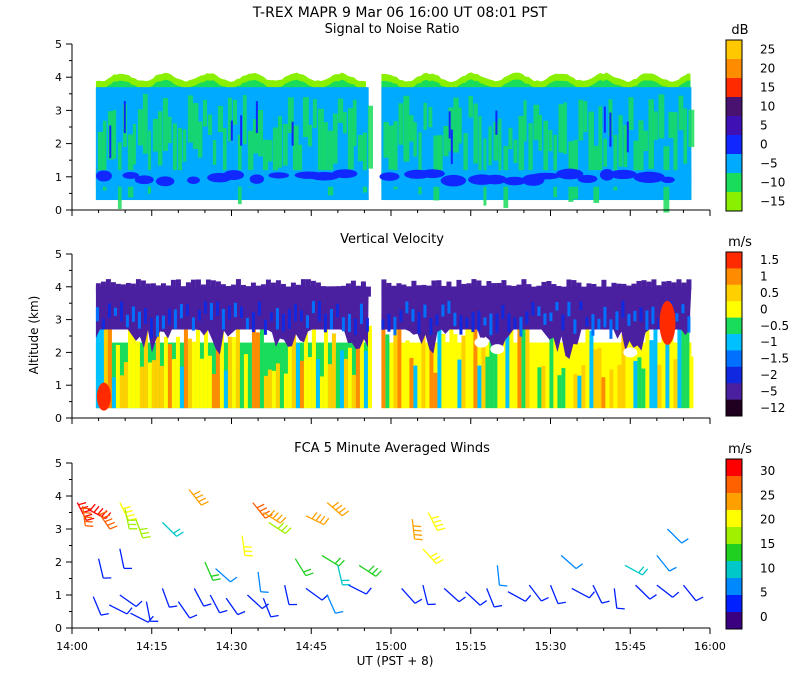  What do you see at coordinates (767, 544) in the screenshot?
I see `colorbar-label: 15` at bounding box center [767, 544].